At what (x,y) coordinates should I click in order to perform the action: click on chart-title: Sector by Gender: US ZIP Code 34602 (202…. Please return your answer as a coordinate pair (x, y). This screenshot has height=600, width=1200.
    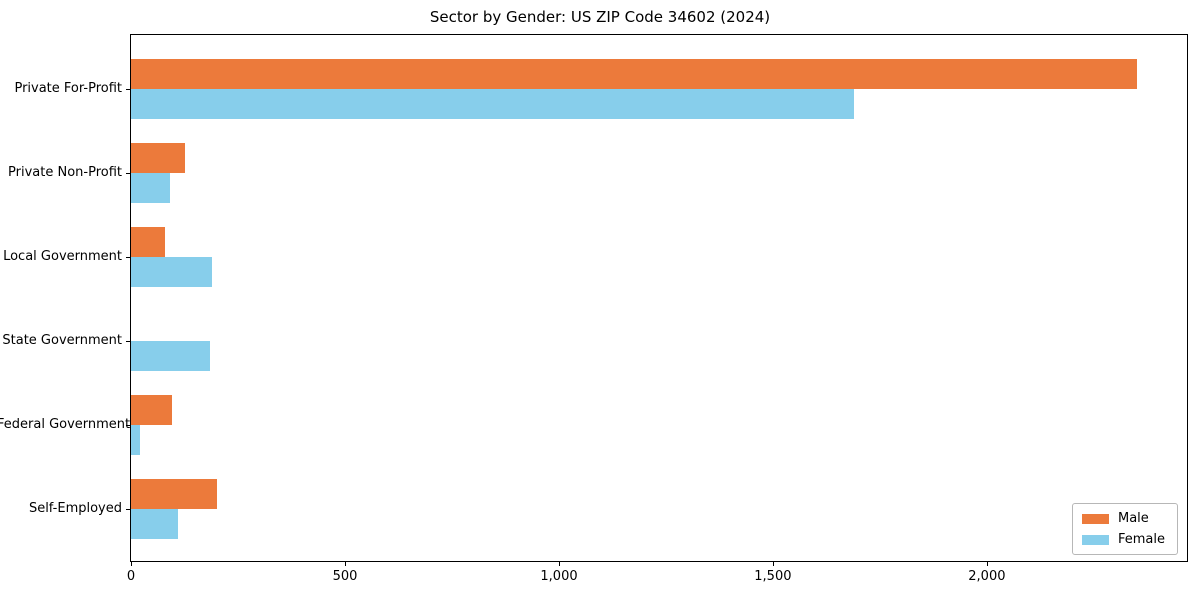
    Looking at the image, I should click on (600, 17).